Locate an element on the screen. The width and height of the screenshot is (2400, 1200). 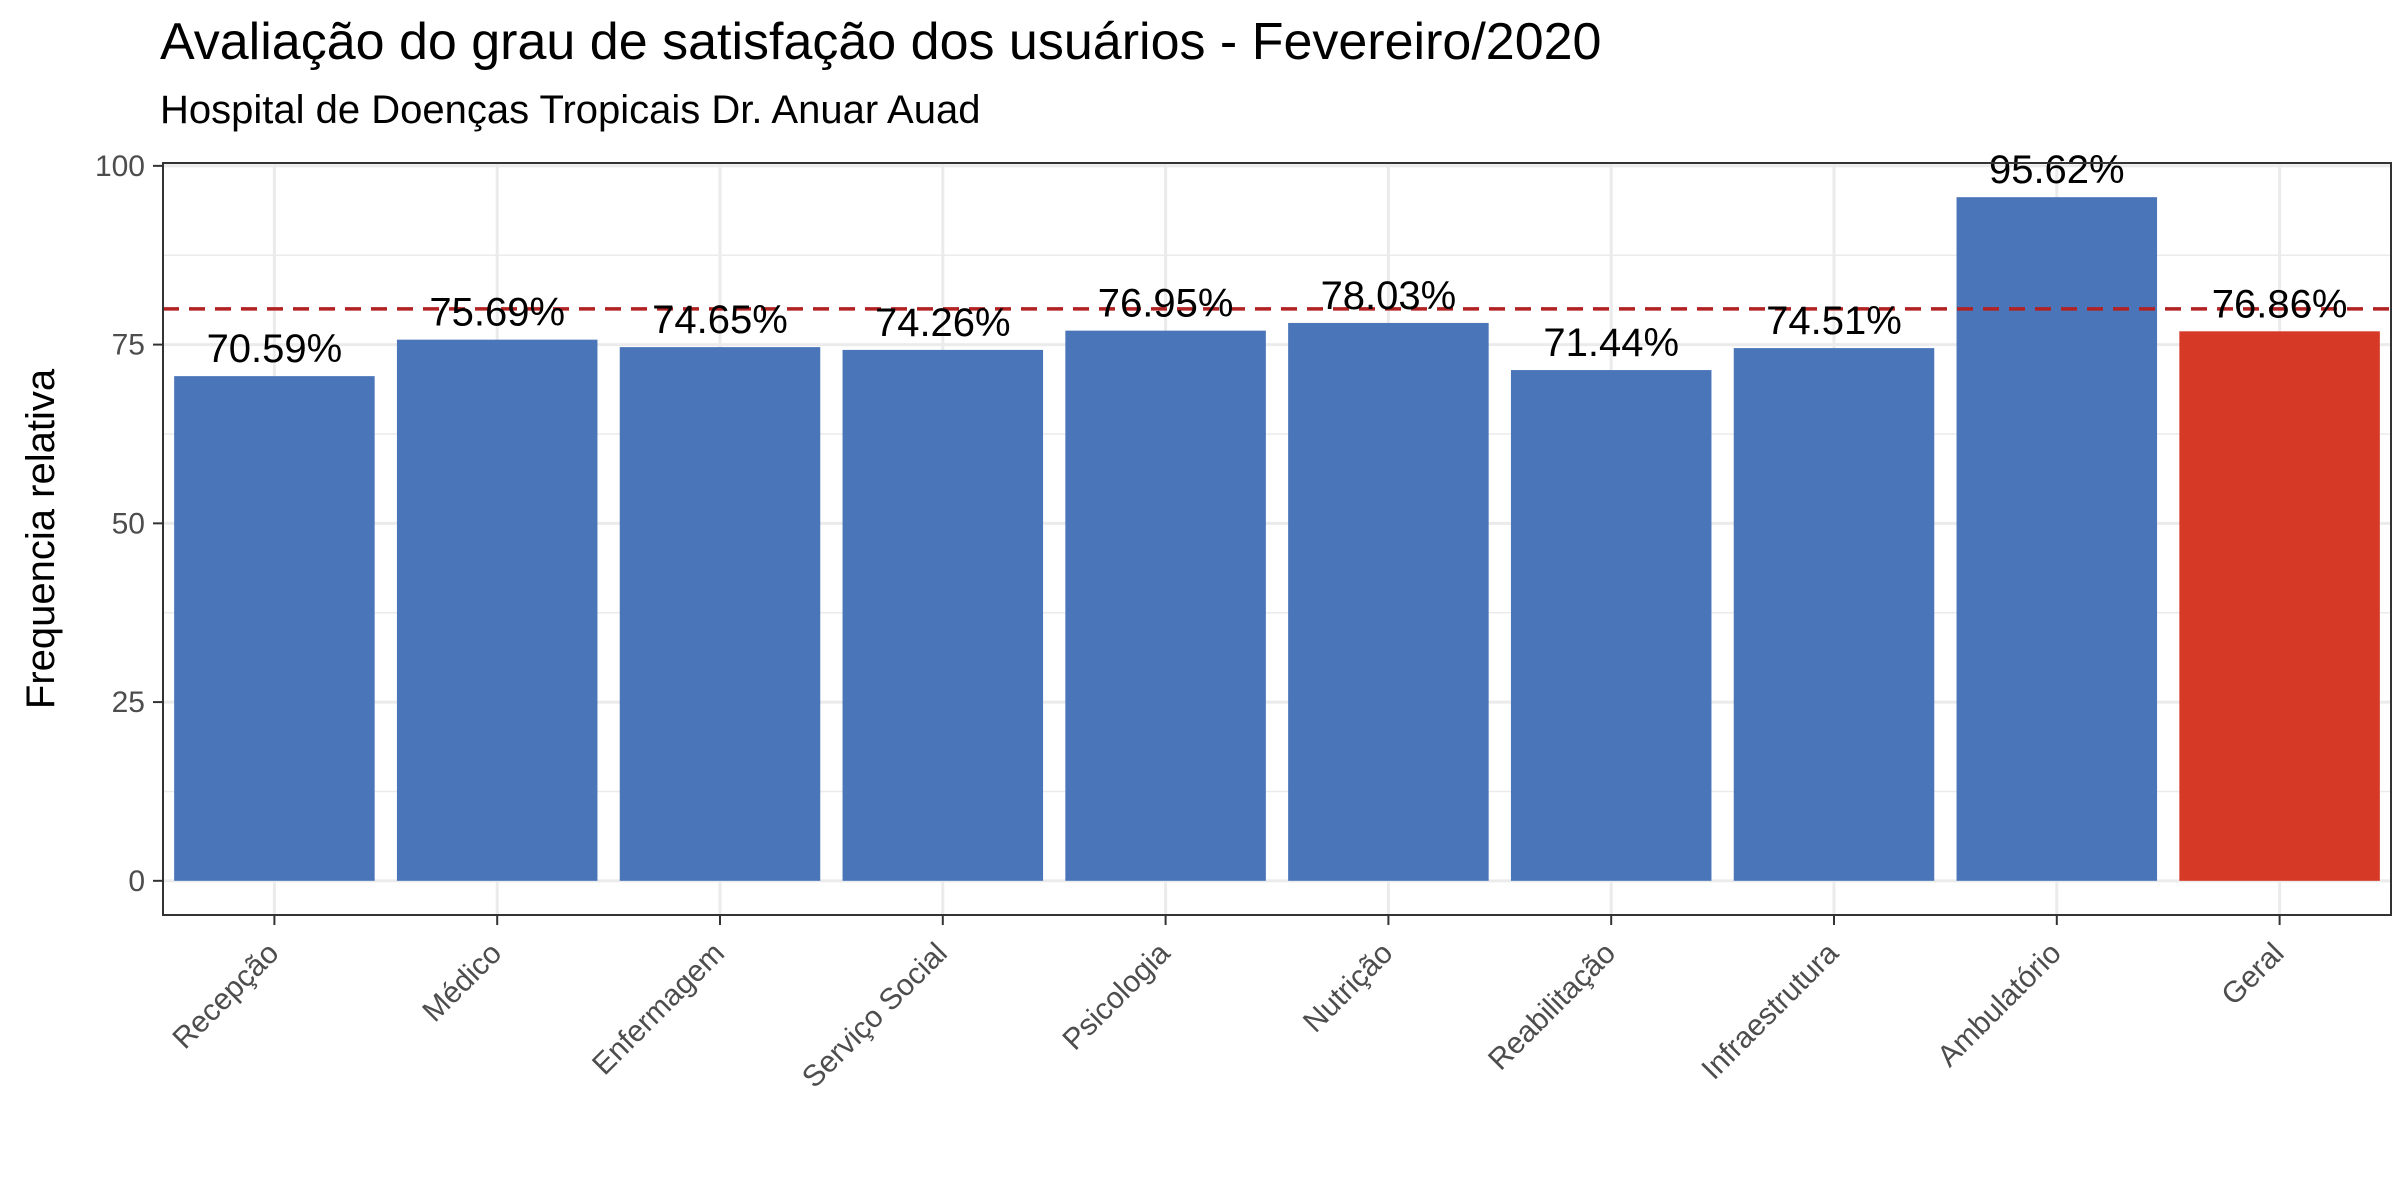
x-tick-label: Serviço Social is located at coordinates (875, 1016).